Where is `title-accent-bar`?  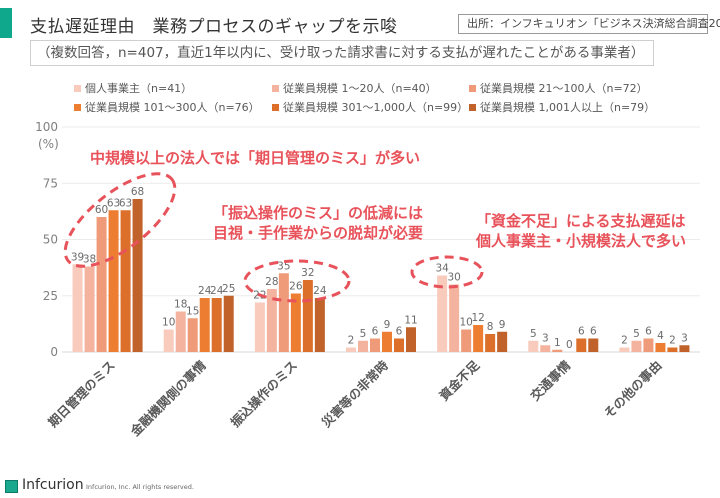
title-accent-bar is located at coordinates (6, 23).